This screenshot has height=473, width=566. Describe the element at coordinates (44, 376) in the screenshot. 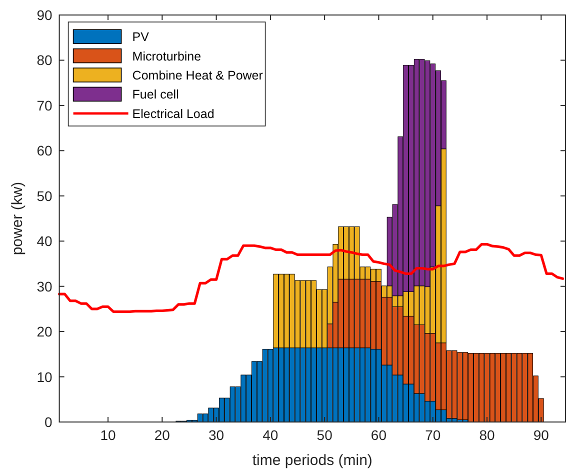

I see `y-tick-label: 10` at that location.